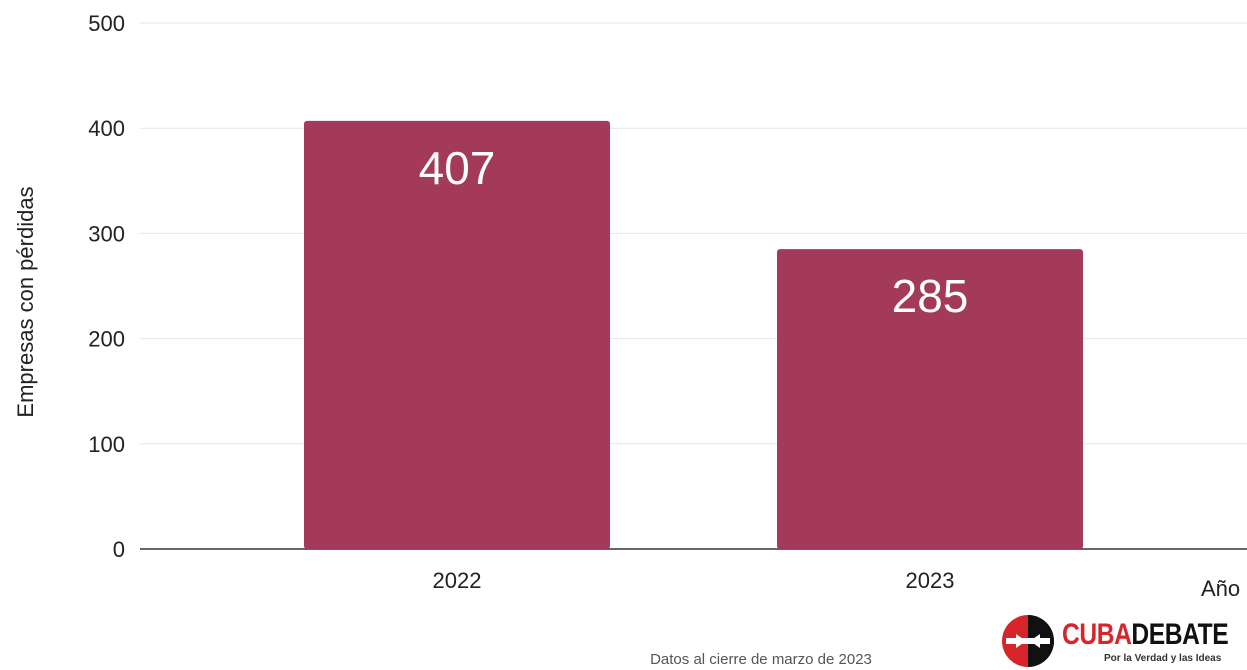 The height and width of the screenshot is (670, 1247). I want to click on logo-wordmark: CUBADEBATE, so click(1145, 634).